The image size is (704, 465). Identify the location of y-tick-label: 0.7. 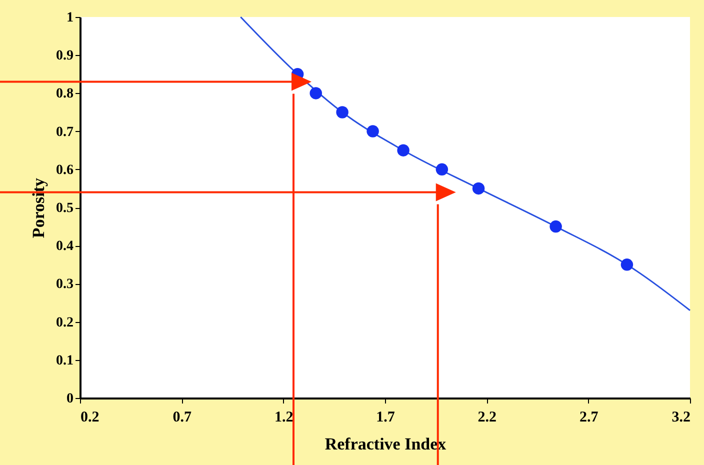
(65, 132).